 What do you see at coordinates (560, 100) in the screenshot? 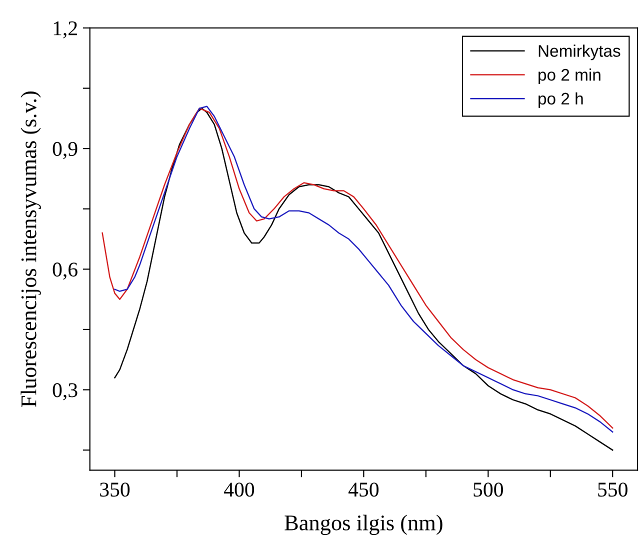
I see `legend-label: po 2 h` at bounding box center [560, 100].